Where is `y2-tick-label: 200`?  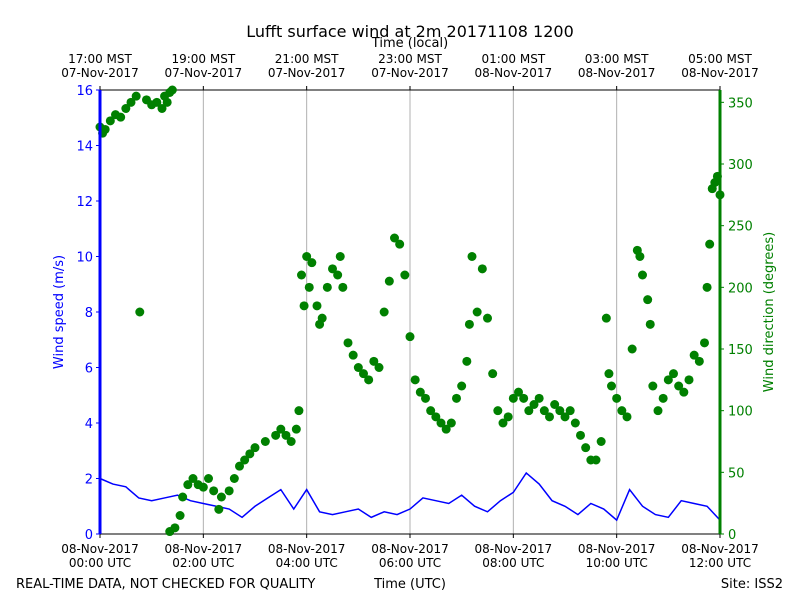 y2-tick-label: 200 is located at coordinates (740, 288).